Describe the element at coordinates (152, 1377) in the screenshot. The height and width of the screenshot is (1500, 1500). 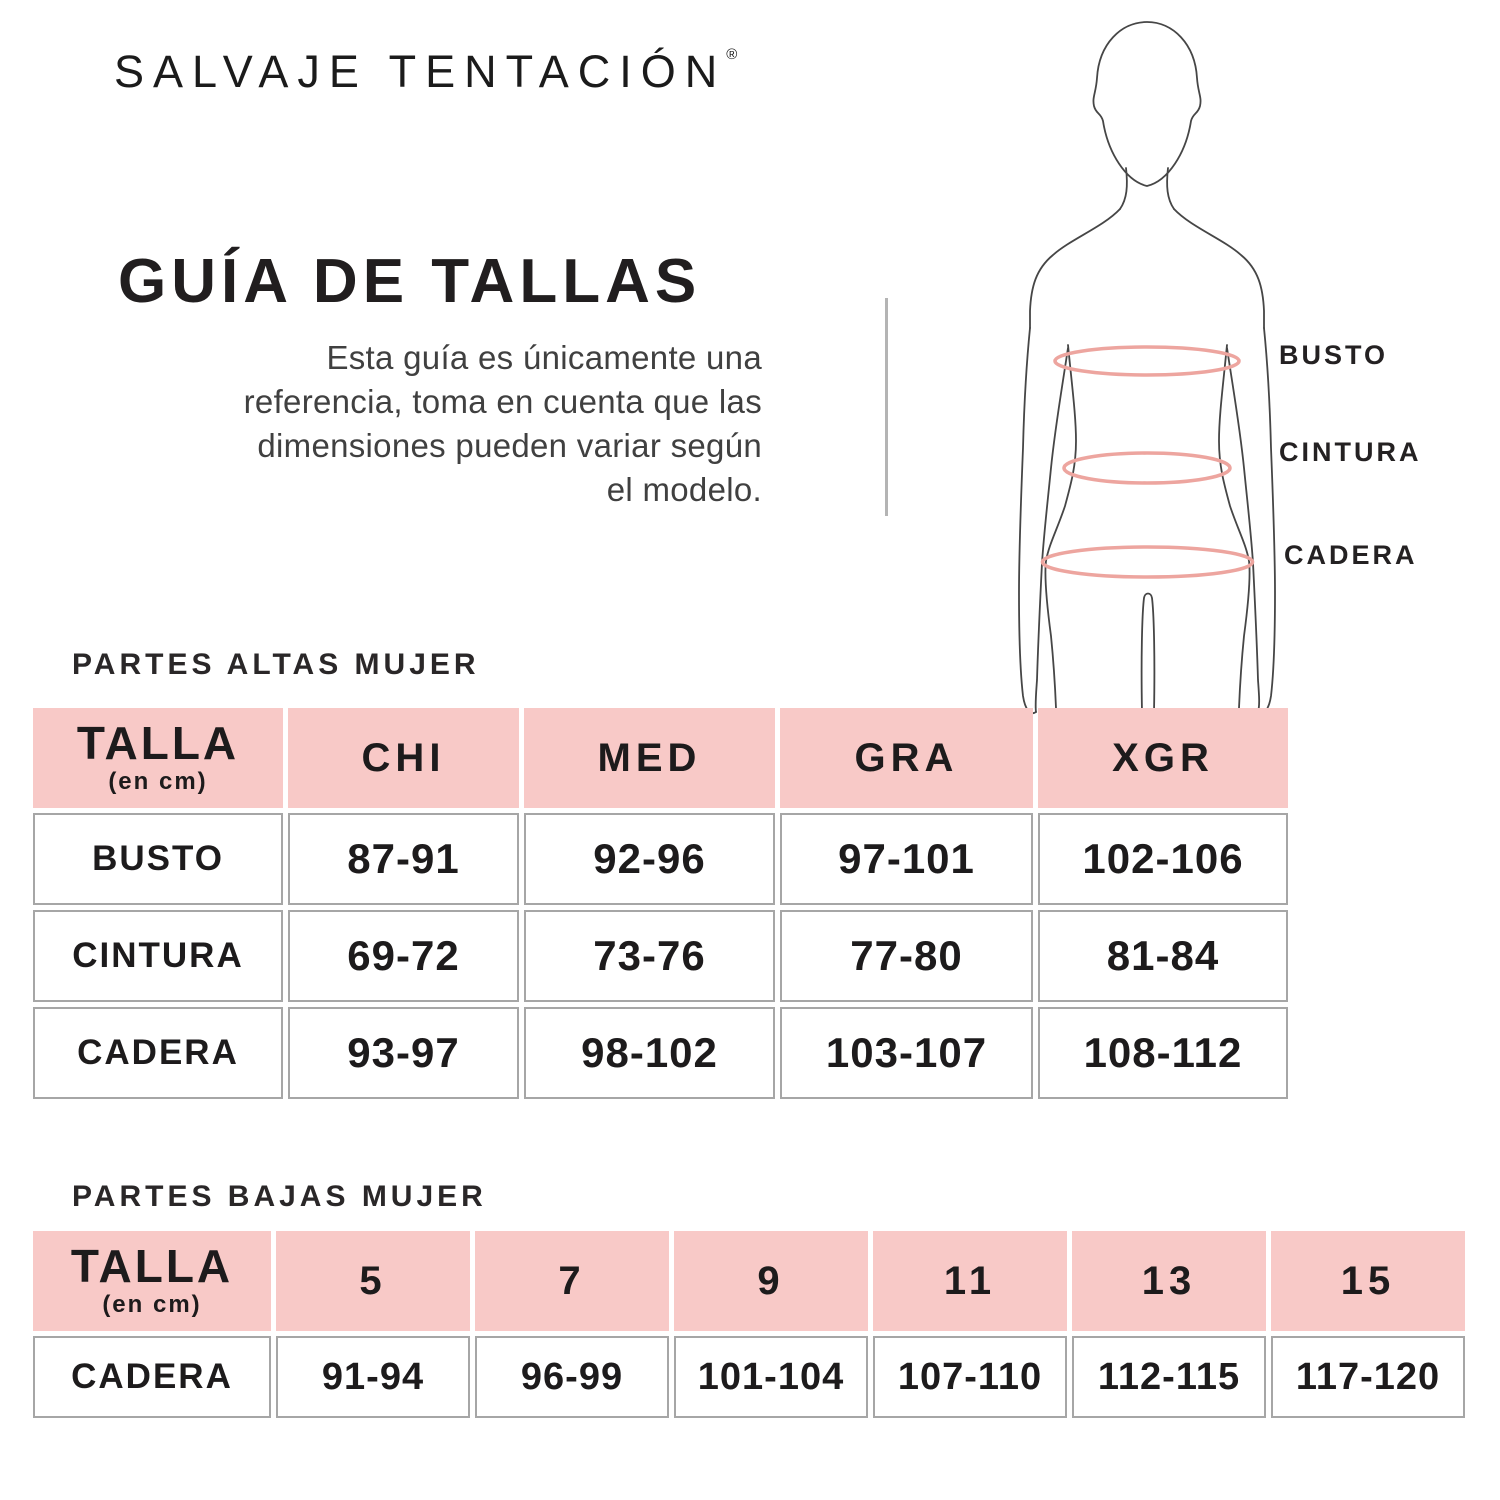
I see `bottoms-row-label: CADERA` at that location.